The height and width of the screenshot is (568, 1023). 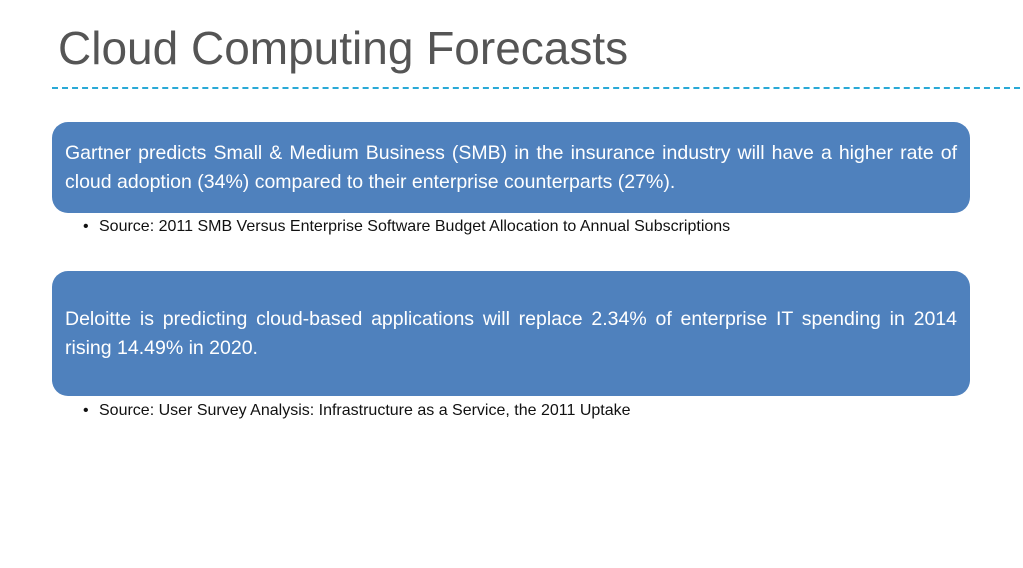 I want to click on slide-title: Cloud Computing Forecasts, so click(x=343, y=48).